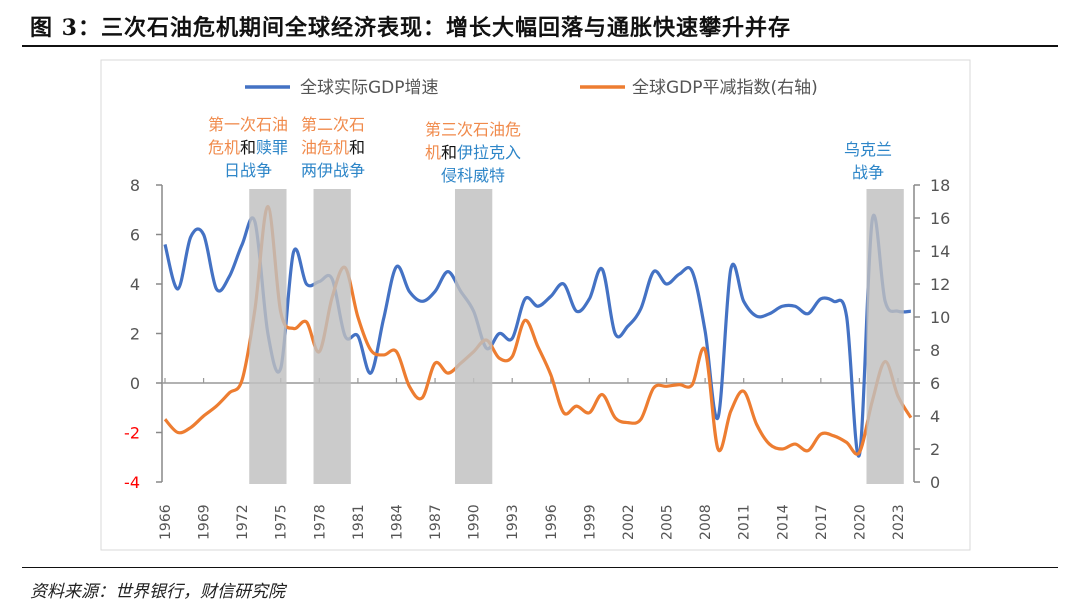 The height and width of the screenshot is (611, 1080). I want to click on left-tick-label: 2, so click(135, 334).